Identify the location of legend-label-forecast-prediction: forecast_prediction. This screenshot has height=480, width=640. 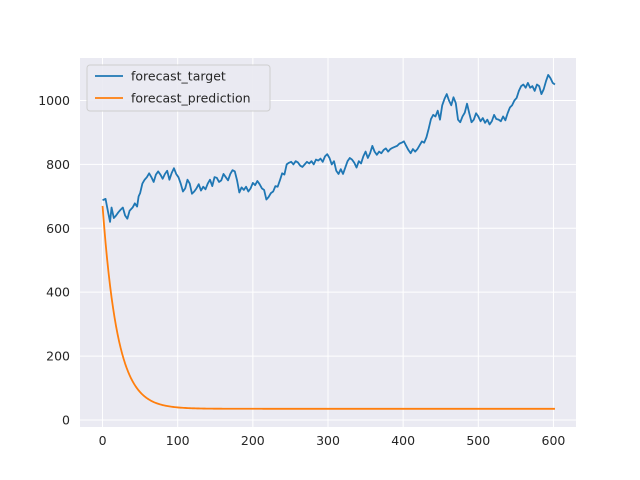
(191, 98).